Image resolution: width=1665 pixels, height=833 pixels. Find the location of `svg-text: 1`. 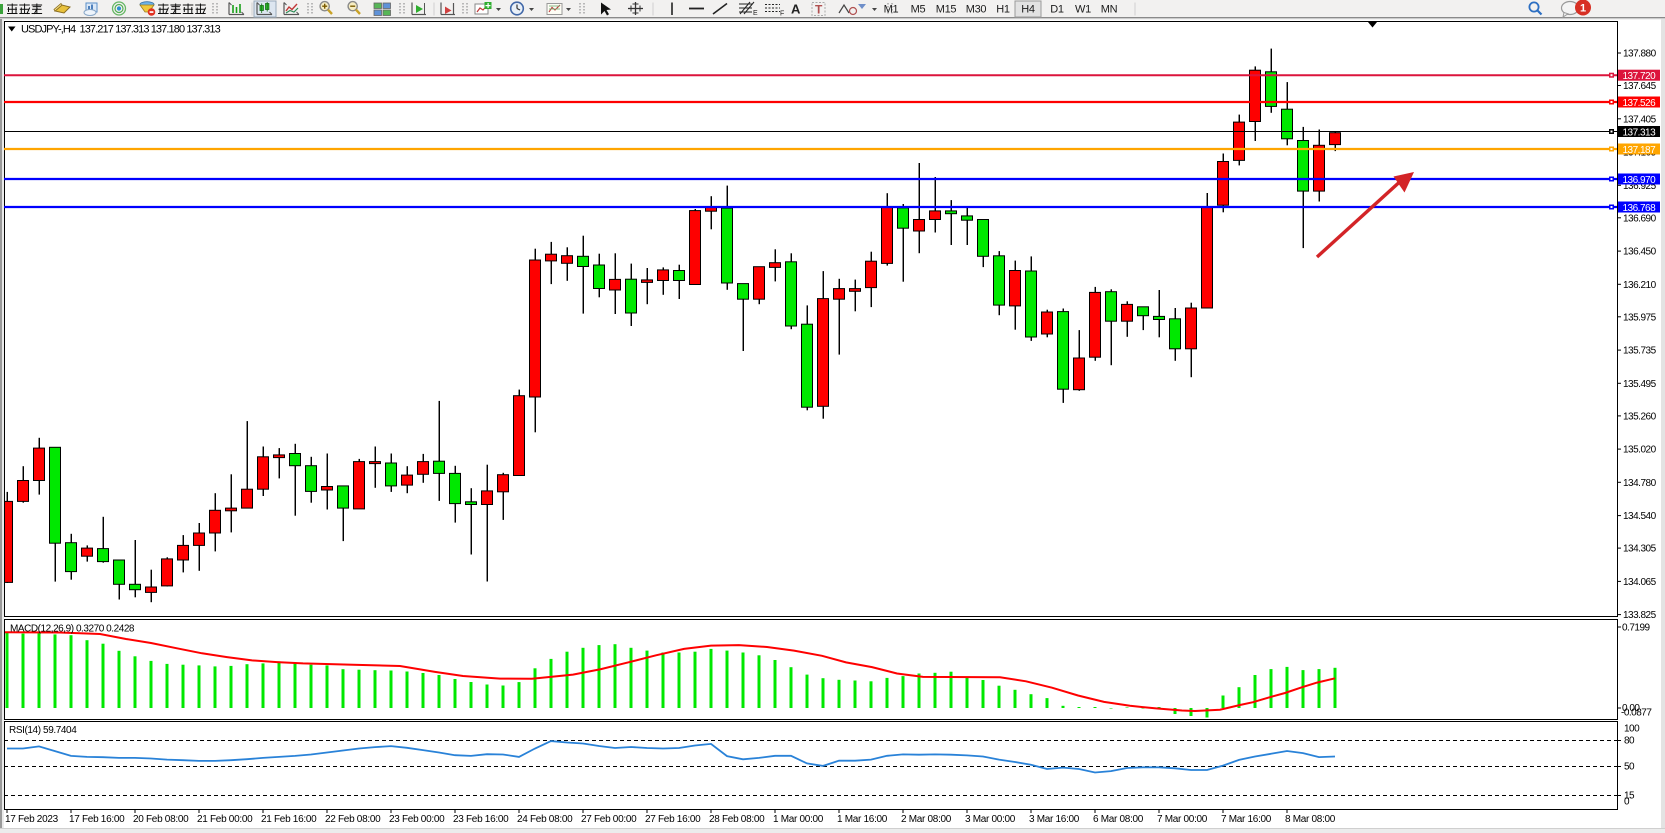

svg-text: 1 is located at coordinates (1583, 9).